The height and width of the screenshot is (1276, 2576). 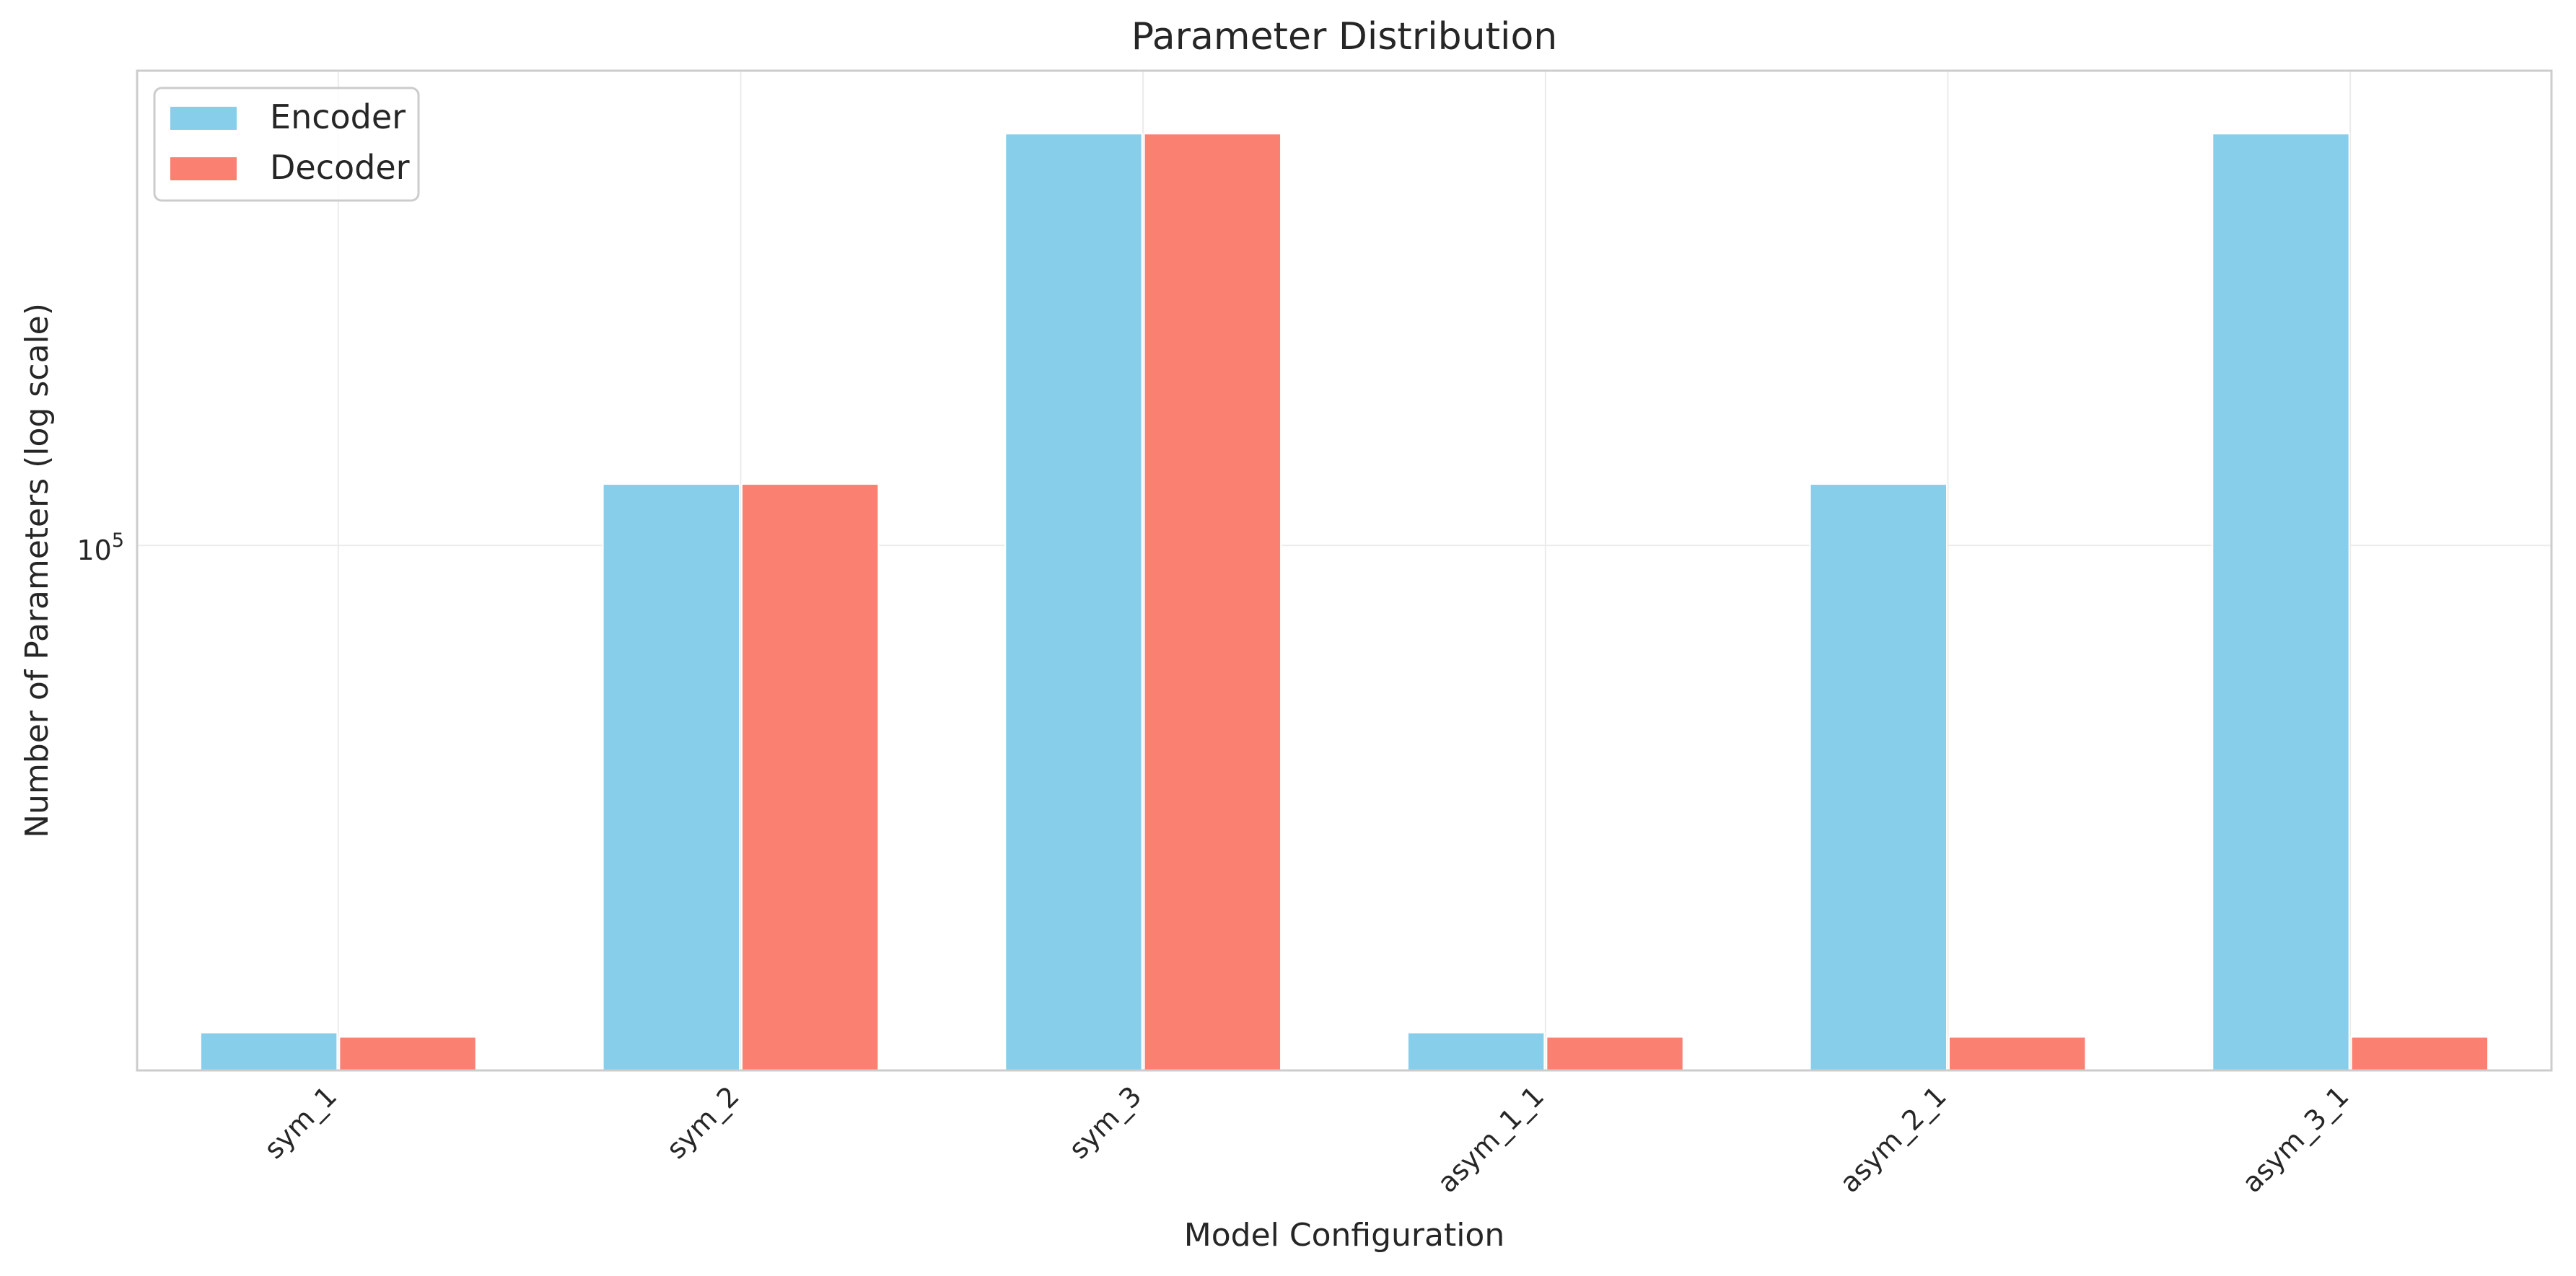 What do you see at coordinates (1344, 1235) in the screenshot?
I see `x-axis-label: Model Configuration` at bounding box center [1344, 1235].